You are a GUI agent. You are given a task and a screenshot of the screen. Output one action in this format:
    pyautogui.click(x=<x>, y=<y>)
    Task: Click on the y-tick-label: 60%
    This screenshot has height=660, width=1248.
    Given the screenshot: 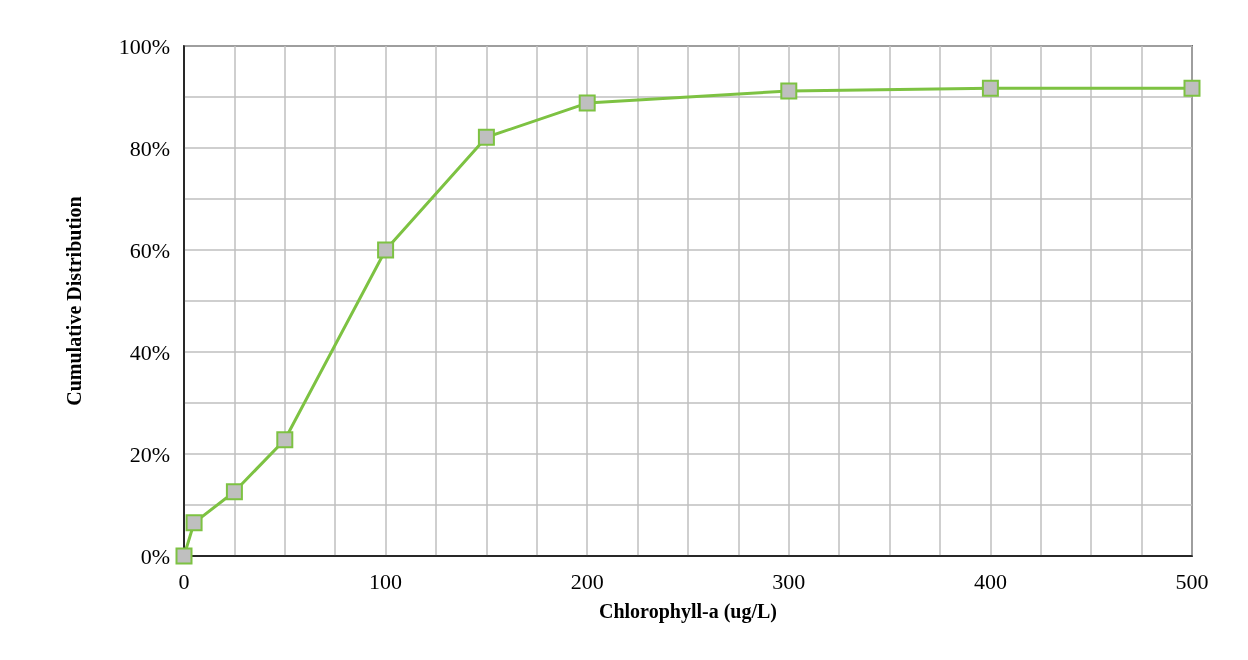 What is the action you would take?
    pyautogui.click(x=149, y=250)
    